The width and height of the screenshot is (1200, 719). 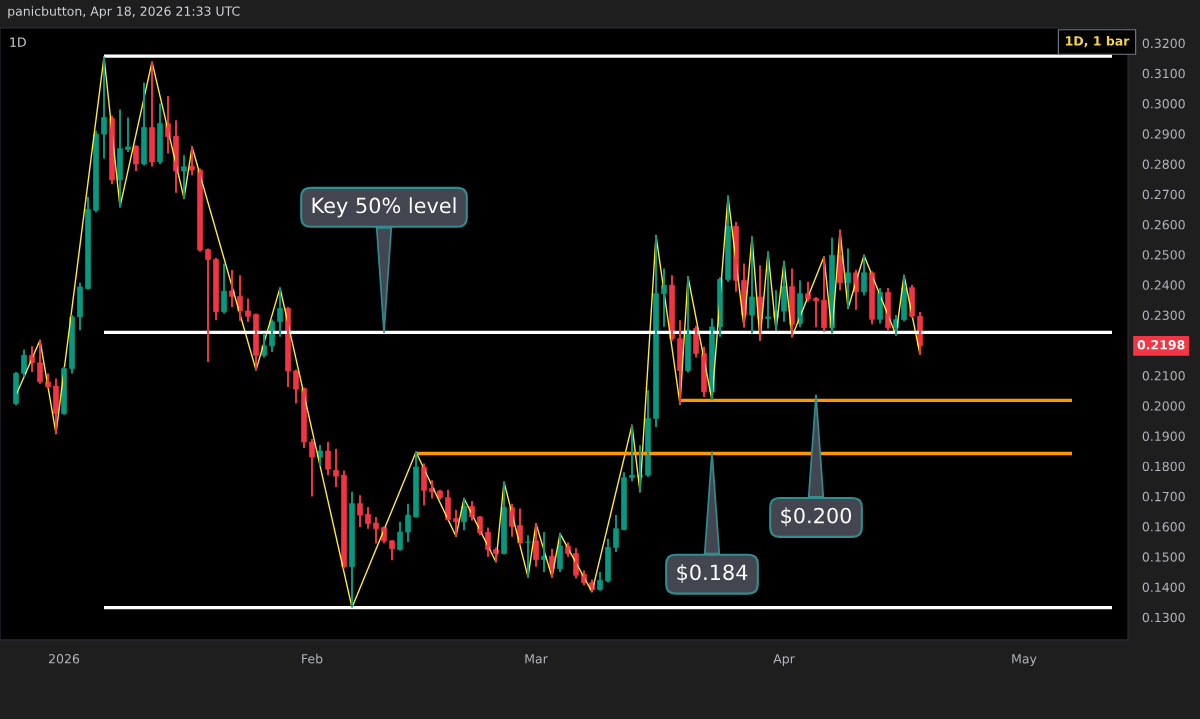 I want to click on y-tick-label: 0.3200, so click(x=1163, y=43).